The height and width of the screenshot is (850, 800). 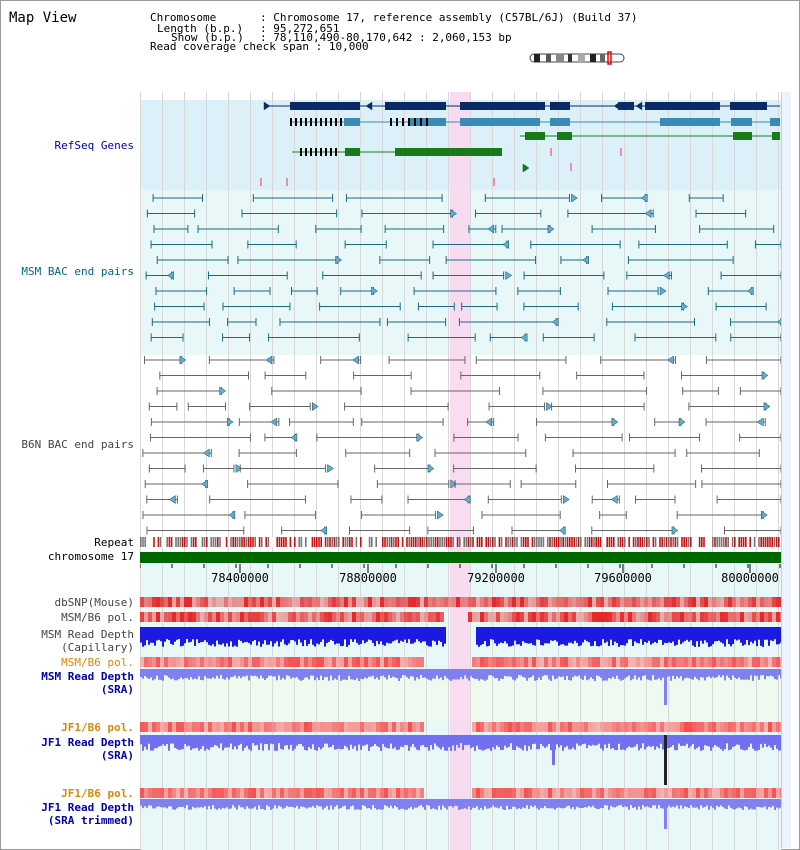 What do you see at coordinates (524, 337) in the screenshot?
I see `msm-bac-pair-arrow` at bounding box center [524, 337].